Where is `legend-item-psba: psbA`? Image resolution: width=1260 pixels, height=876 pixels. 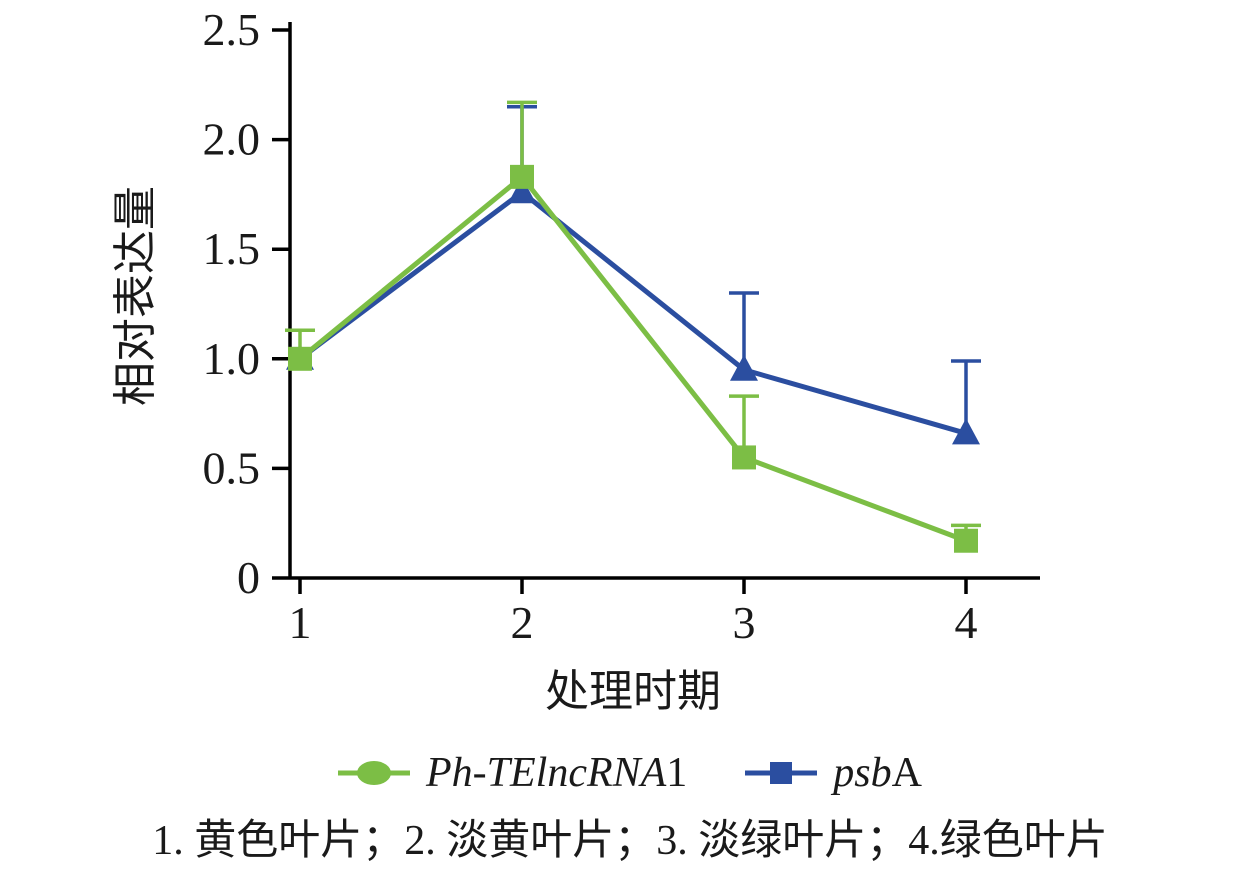 legend-item-psba: psbA is located at coordinates (833, 773).